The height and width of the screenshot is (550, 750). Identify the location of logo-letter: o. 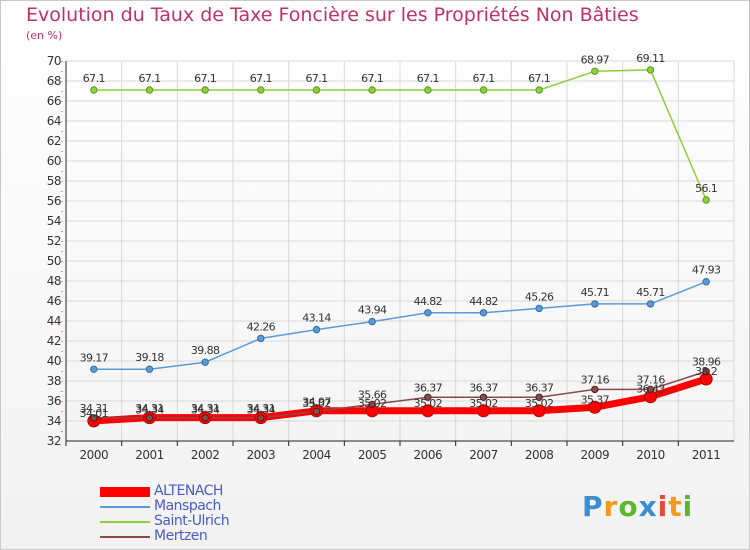
(628, 506).